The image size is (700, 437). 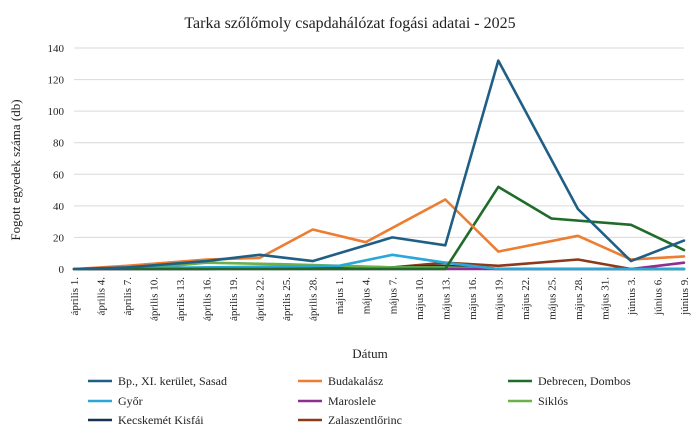 What do you see at coordinates (161, 420) in the screenshot?
I see `legend-label: Kecskemét Kisfái` at bounding box center [161, 420].